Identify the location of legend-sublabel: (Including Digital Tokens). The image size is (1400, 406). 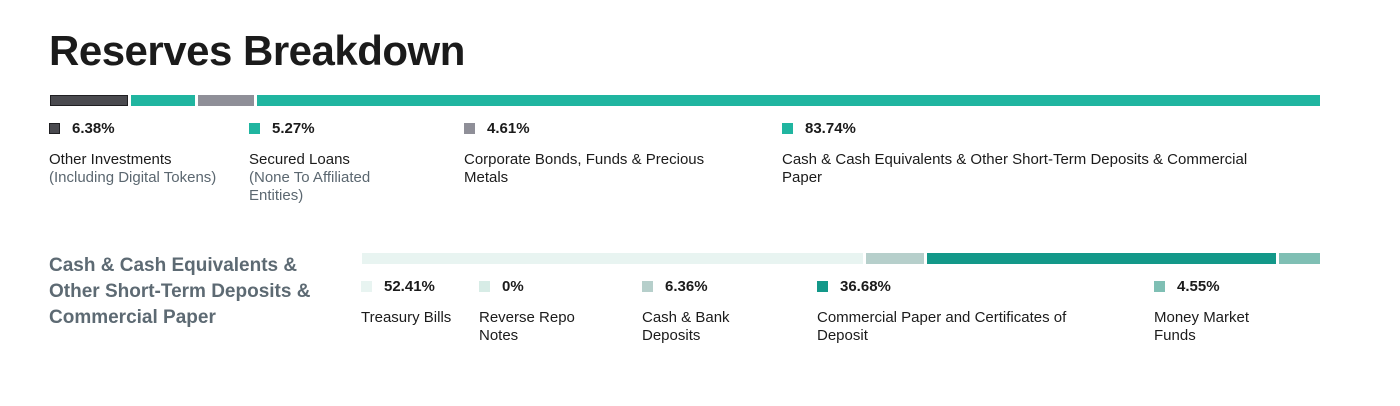
(133, 177).